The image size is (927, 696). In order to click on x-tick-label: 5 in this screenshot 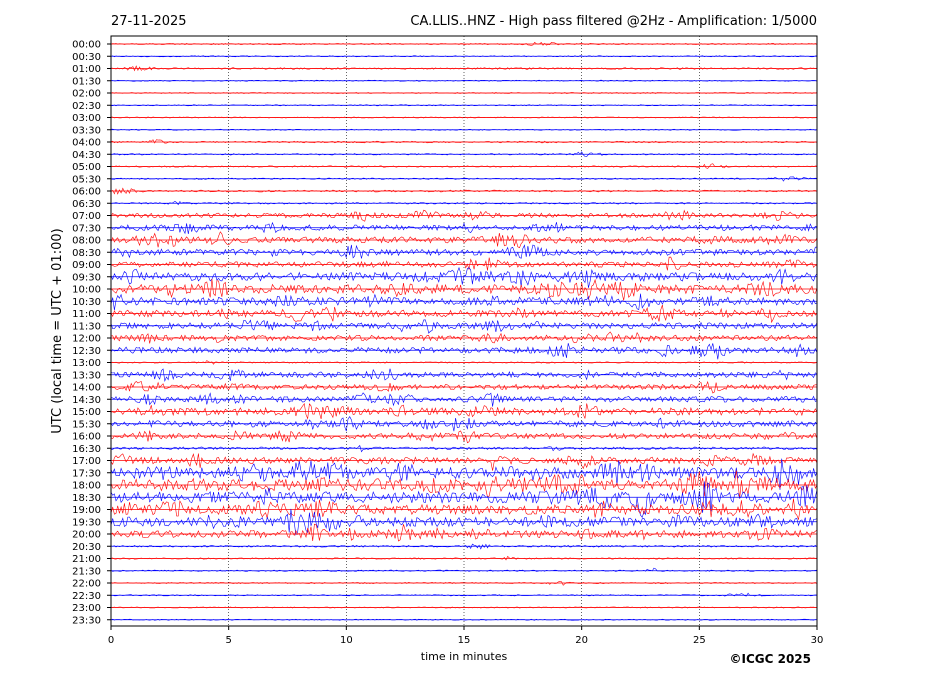, I will do `click(228, 640)`.